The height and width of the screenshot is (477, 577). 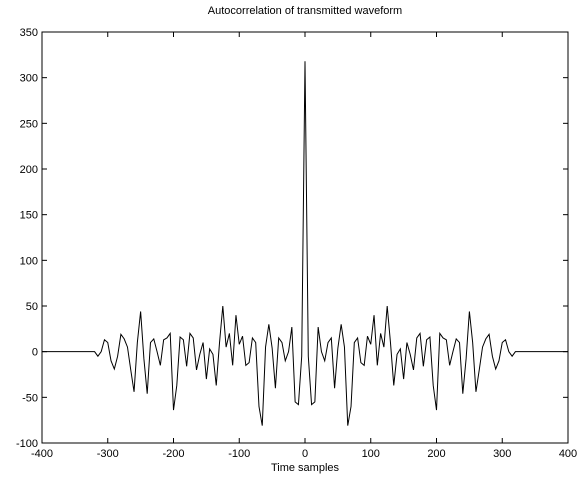 What do you see at coordinates (29, 33) in the screenshot?
I see `y-tick-label-9: 350` at bounding box center [29, 33].